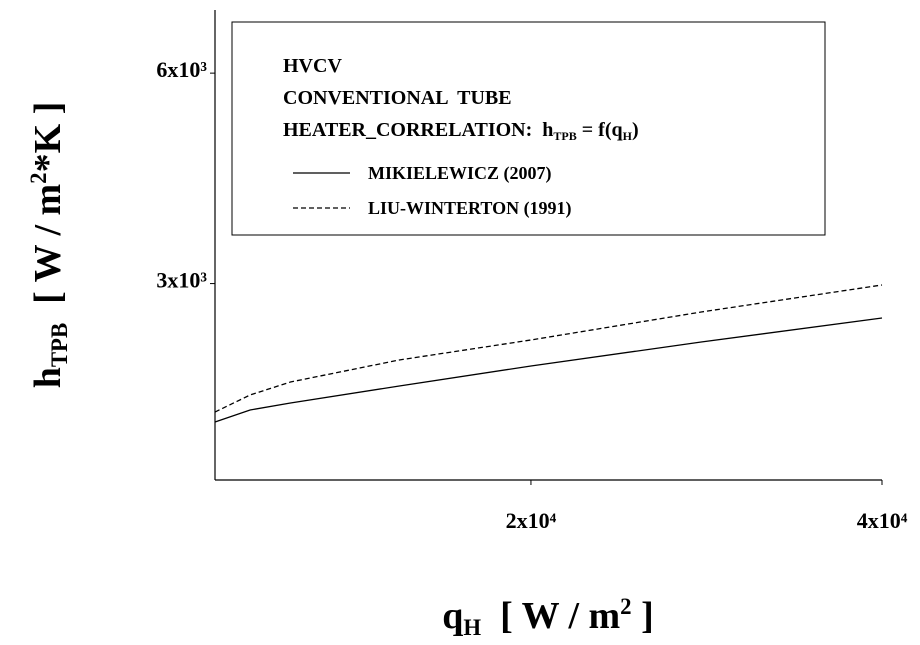 The height and width of the screenshot is (645, 920). What do you see at coordinates (38, 177) in the screenshot?
I see `y-axis-label-part: 2` at bounding box center [38, 177].